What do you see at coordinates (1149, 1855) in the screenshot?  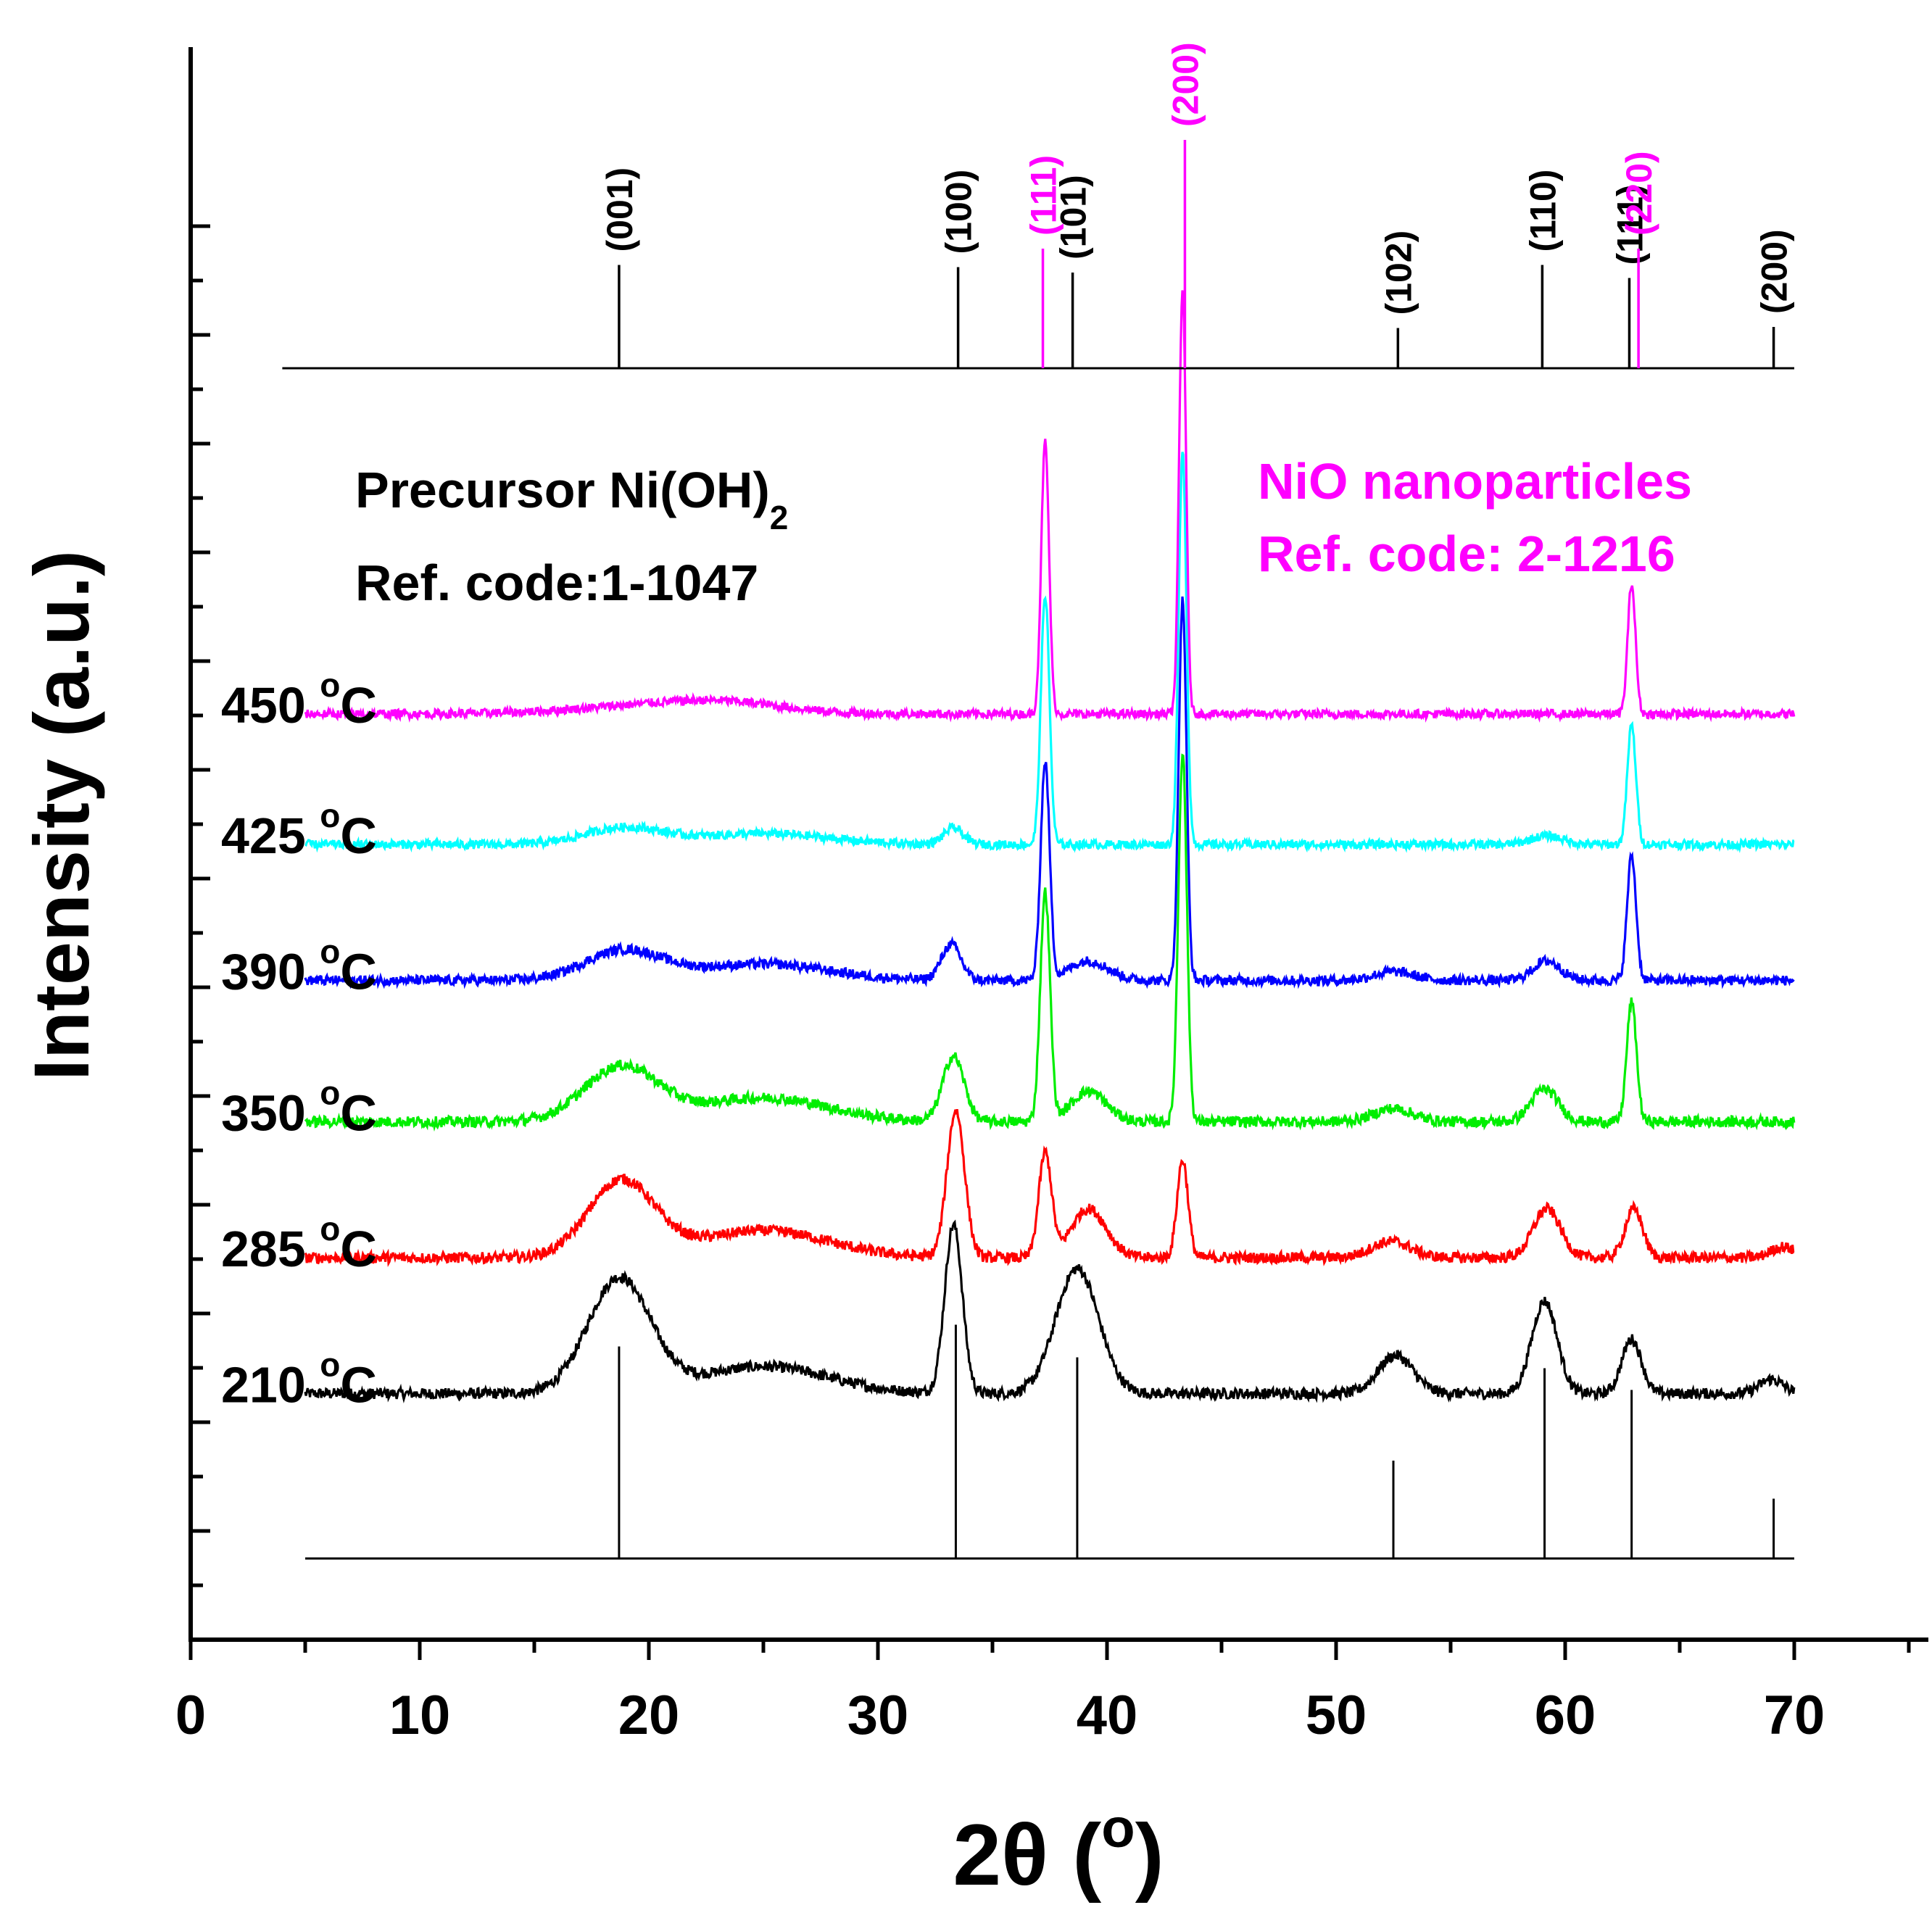 I see `x-axis-title-close: )` at bounding box center [1149, 1855].